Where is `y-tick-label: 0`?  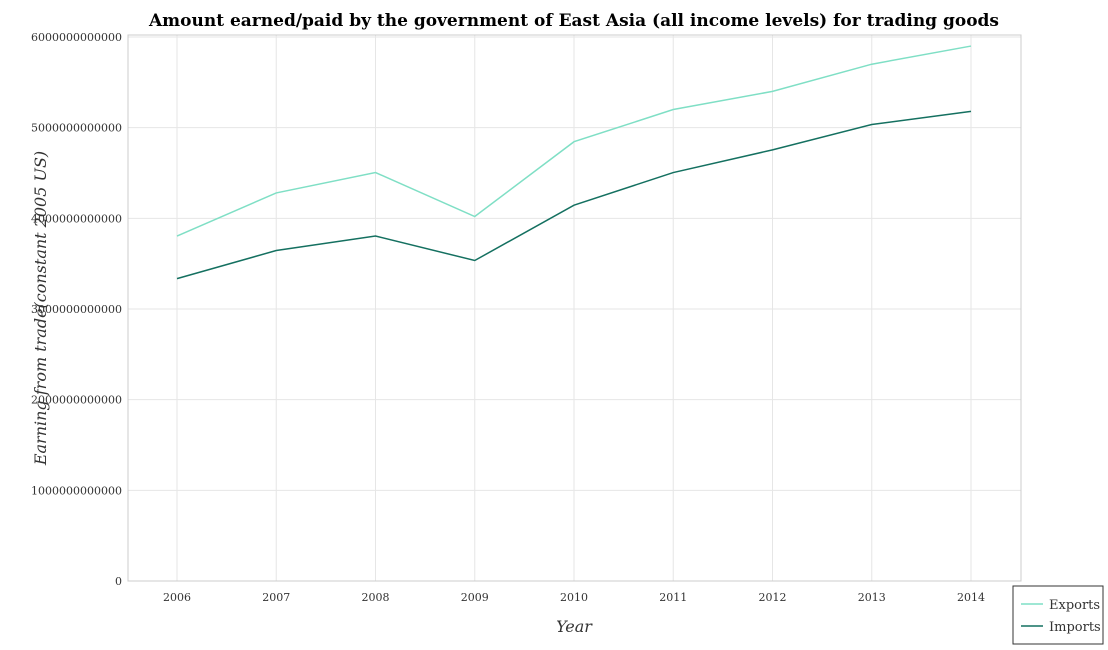
y-tick-label: 0 is located at coordinates (118, 581).